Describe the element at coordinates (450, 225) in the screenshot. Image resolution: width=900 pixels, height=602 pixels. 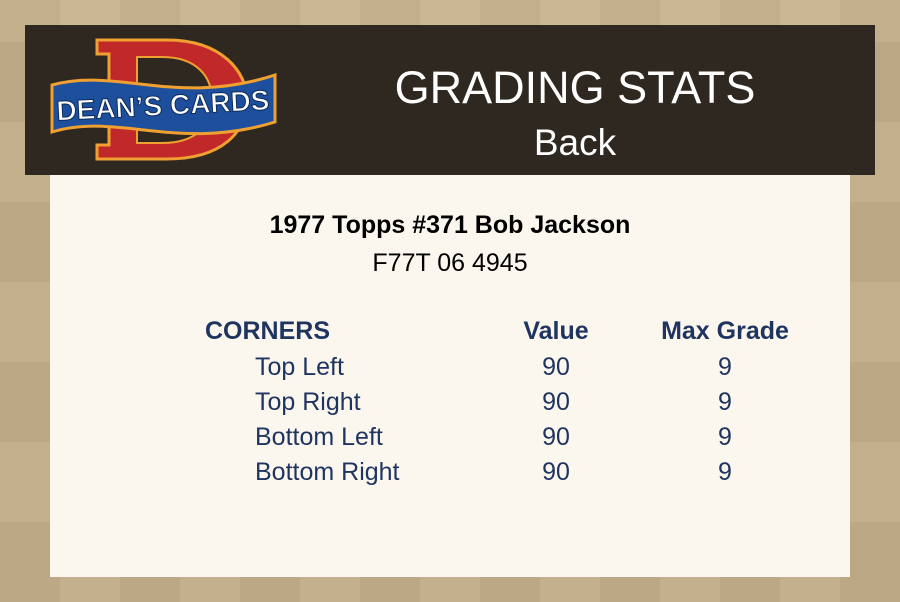
I see `card-name: 1977 Topps #371 Bob Jackson` at that location.